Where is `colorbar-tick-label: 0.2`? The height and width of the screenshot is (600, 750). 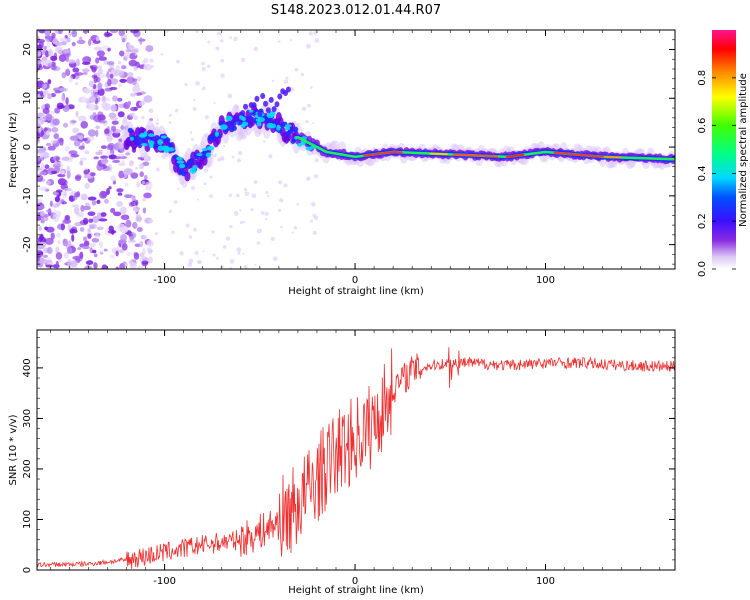 colorbar-tick-label: 0.2 is located at coordinates (702, 221).